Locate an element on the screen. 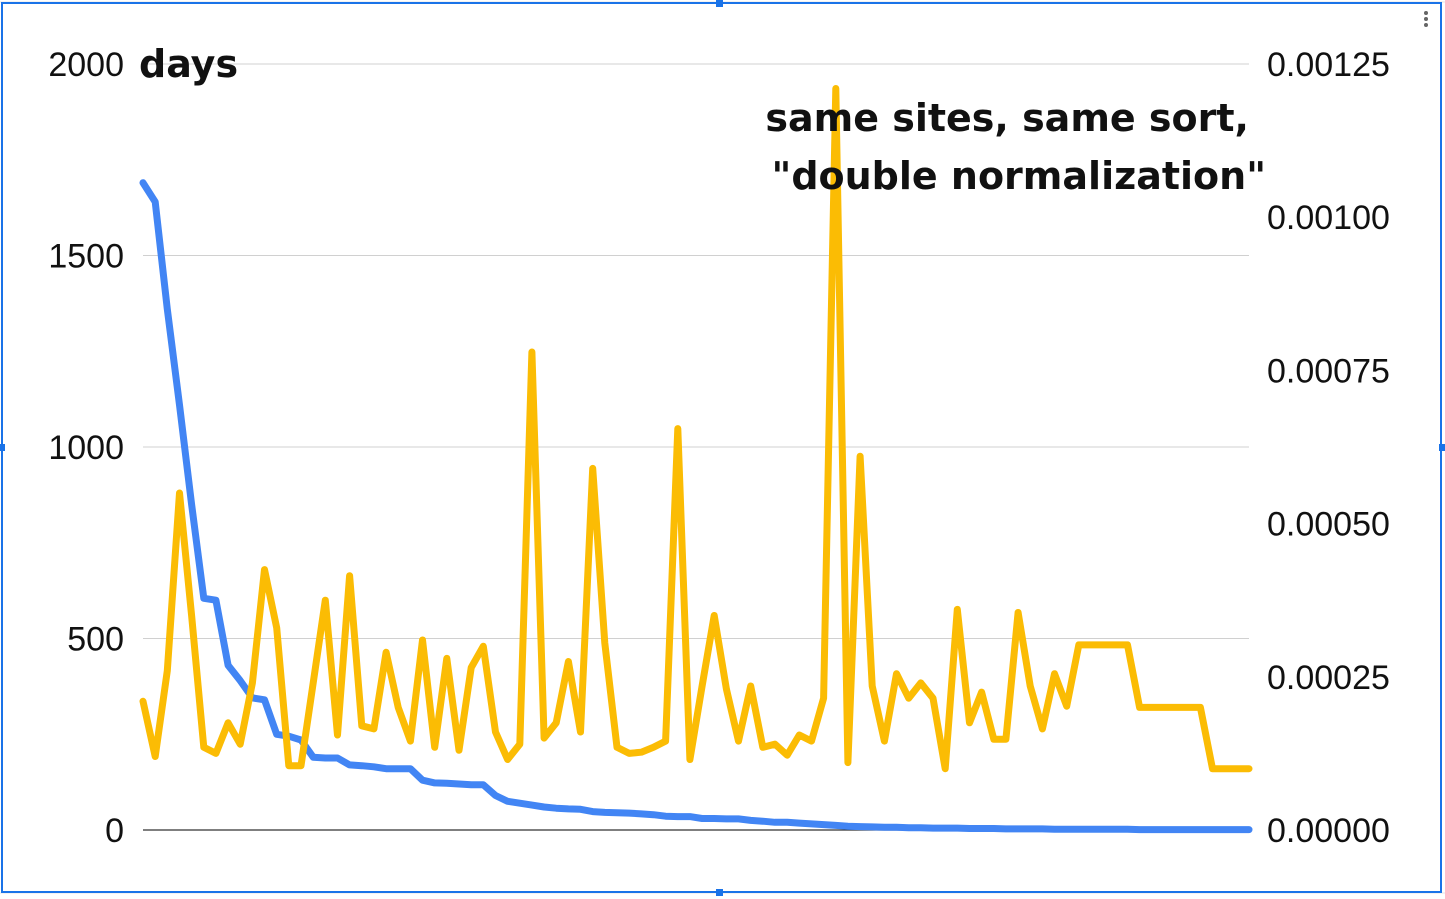  right-tick-label: 0.00125 is located at coordinates (1328, 65).